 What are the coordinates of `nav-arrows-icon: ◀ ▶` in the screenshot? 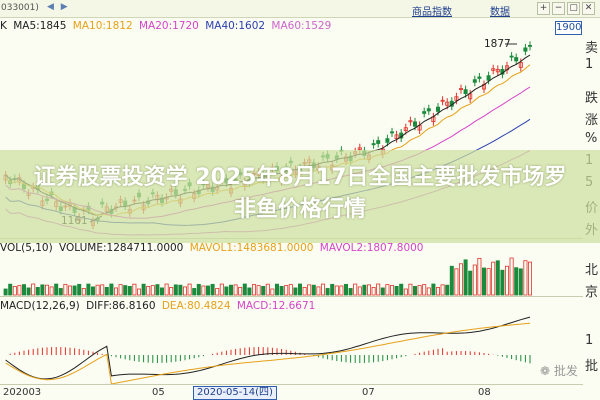 It's located at (58, 7).